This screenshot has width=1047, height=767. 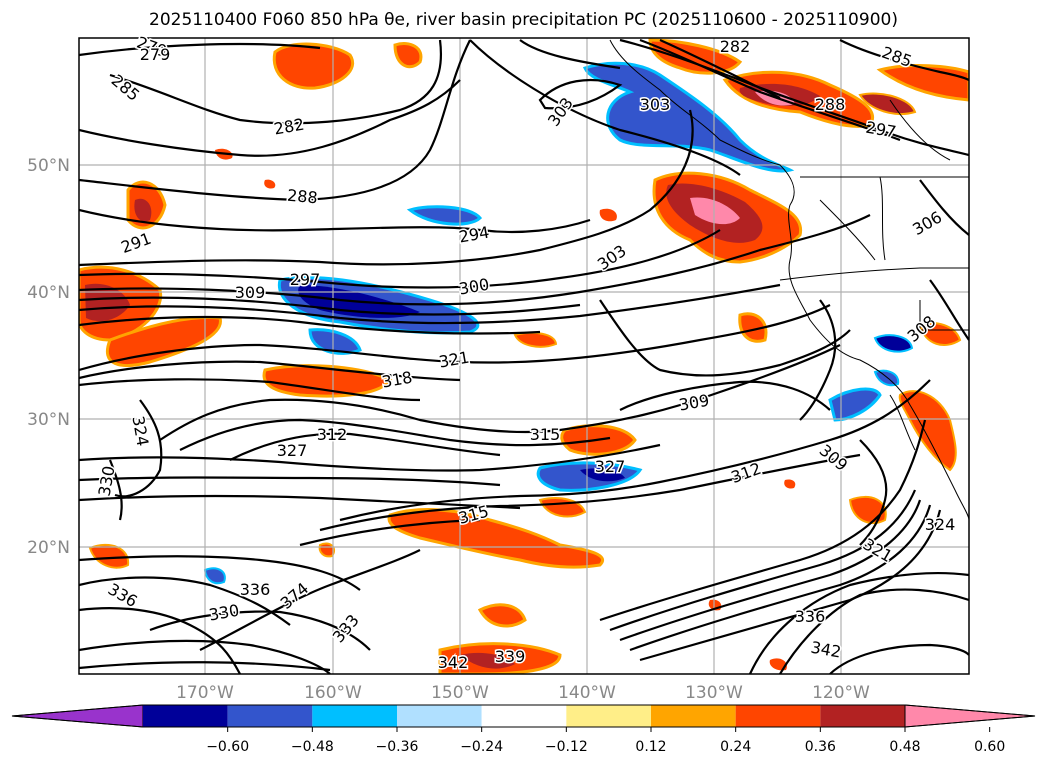 I want to click on colorbar-outline, so click(x=523, y=716).